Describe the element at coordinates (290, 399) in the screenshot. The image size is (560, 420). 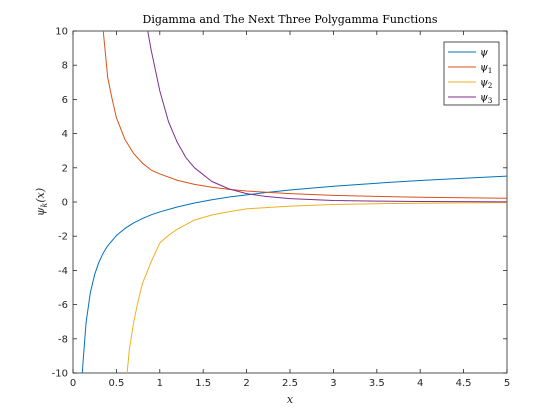
I see `x-axis-label: x` at that location.